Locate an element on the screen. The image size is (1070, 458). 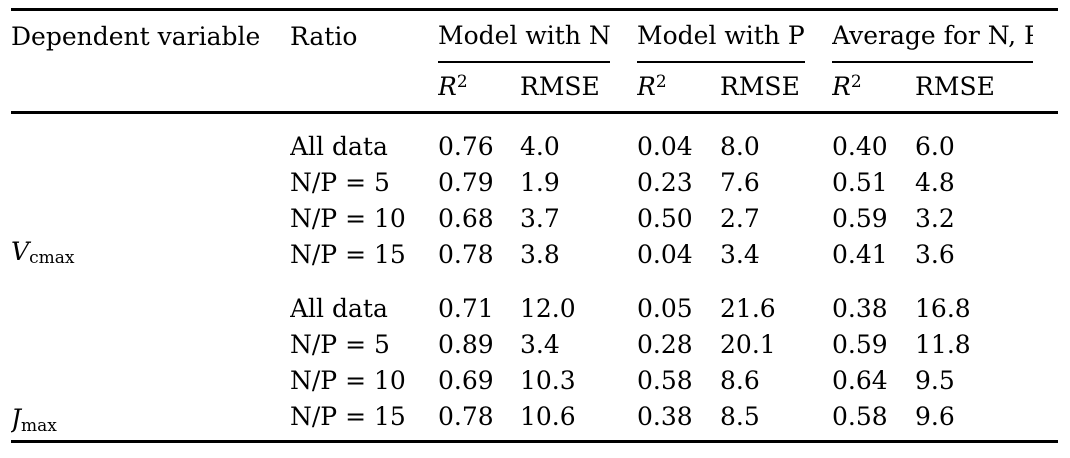
rmse-n-cell: 10.6 is located at coordinates (548, 416).